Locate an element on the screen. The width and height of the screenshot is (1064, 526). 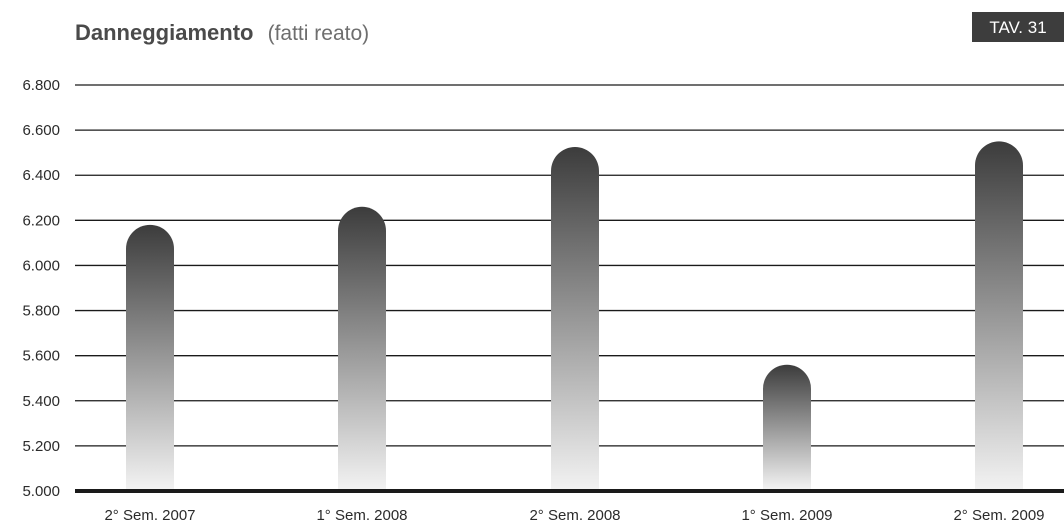
x-category-label: 1° Sem. 2009 is located at coordinates (786, 515).